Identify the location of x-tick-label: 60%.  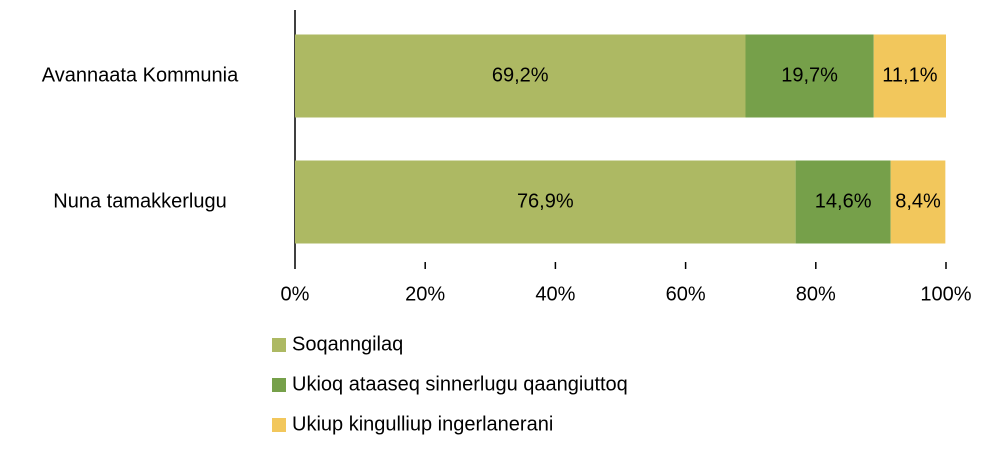
(686, 294).